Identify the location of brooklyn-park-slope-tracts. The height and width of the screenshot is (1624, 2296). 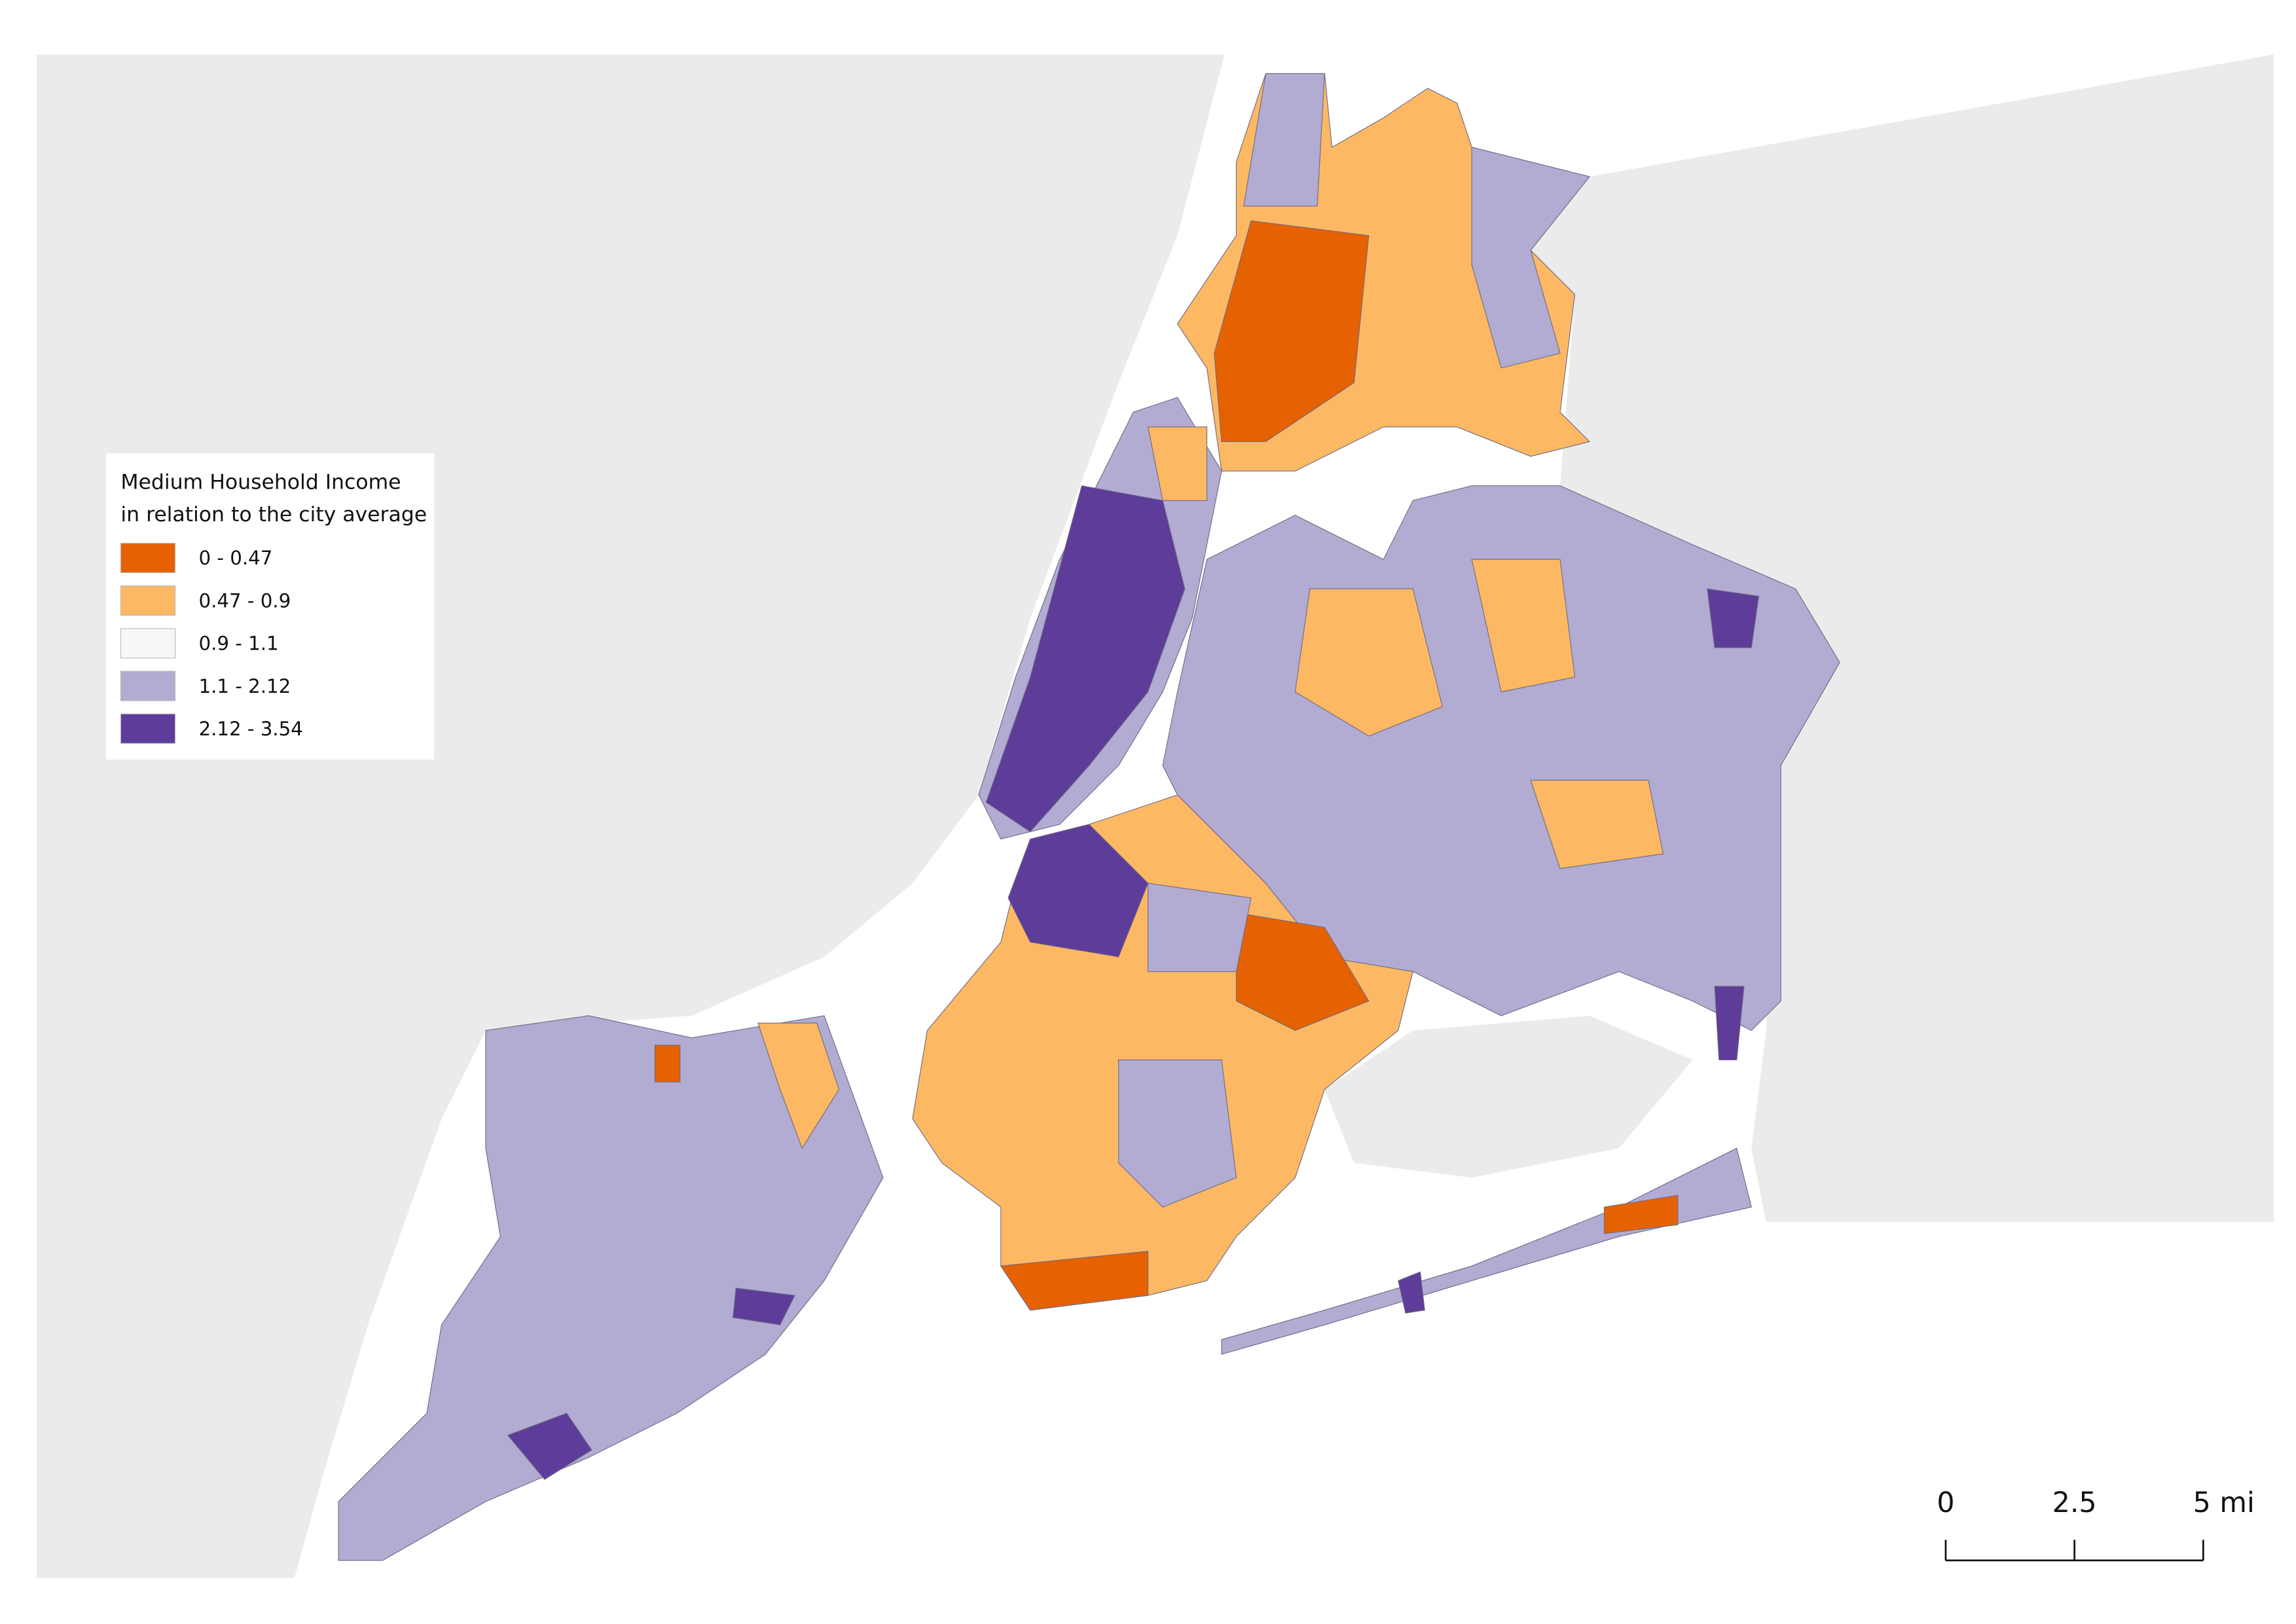
(1199, 927).